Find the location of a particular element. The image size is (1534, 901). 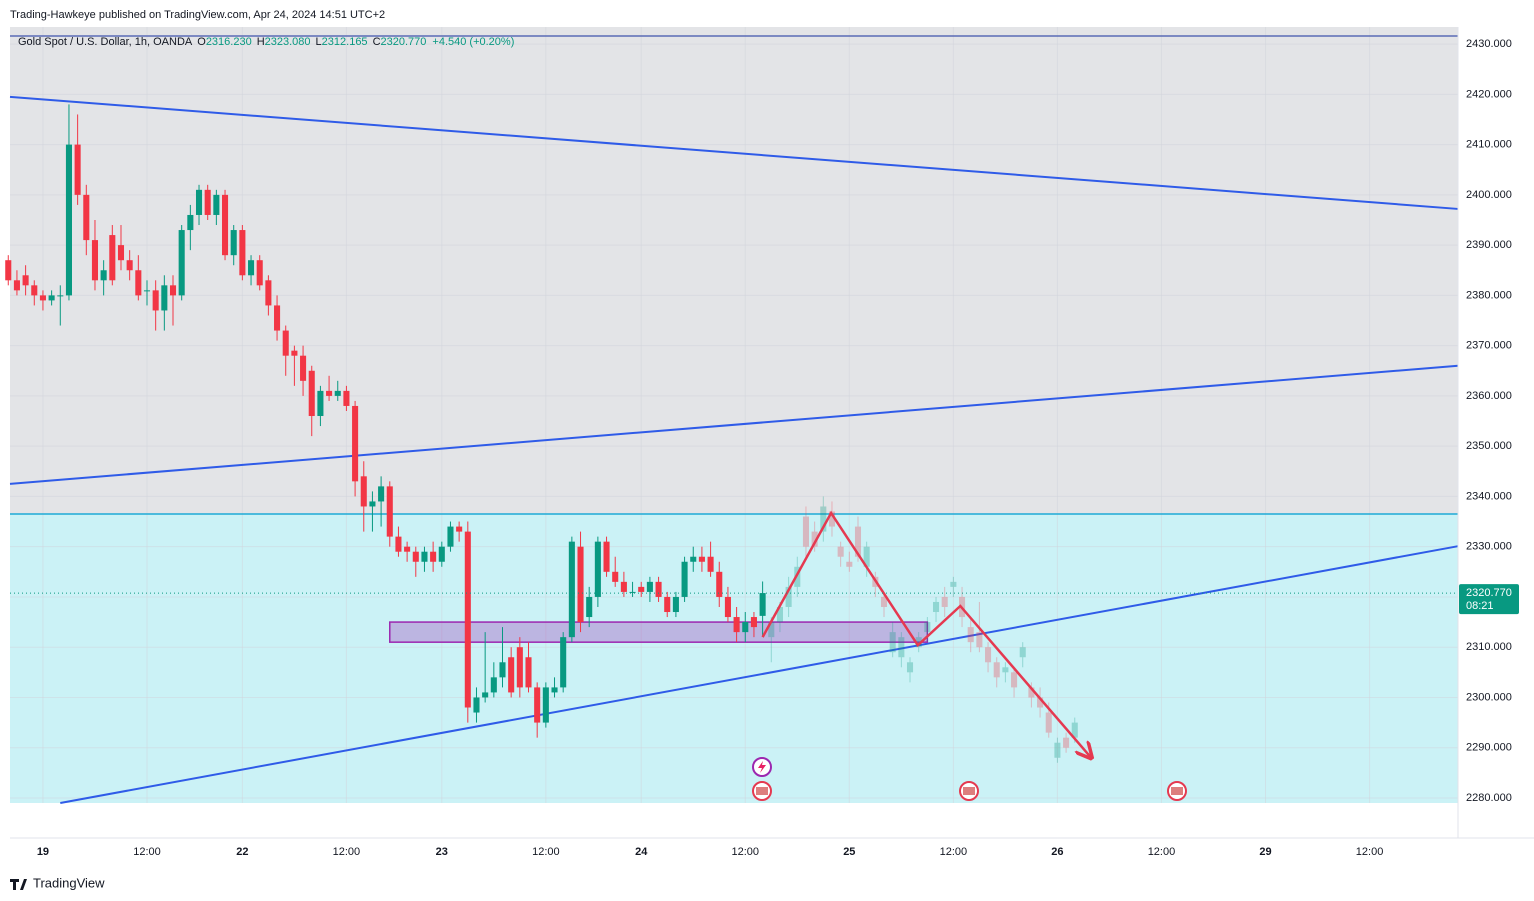

y-tick-label: 2360.000 is located at coordinates (1489, 396).